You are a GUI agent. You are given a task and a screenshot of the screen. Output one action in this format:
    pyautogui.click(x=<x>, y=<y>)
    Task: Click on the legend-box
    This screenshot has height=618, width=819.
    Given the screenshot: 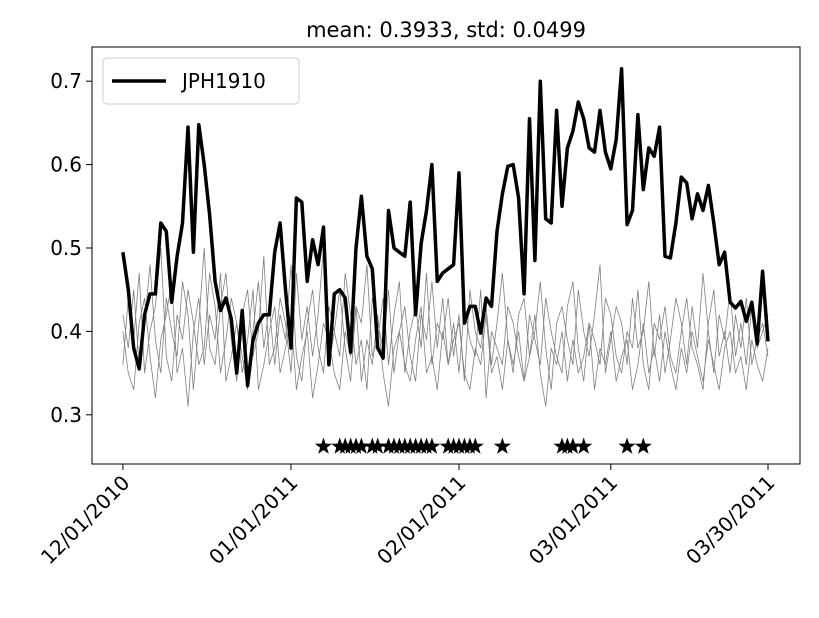 What is the action you would take?
    pyautogui.click(x=201, y=81)
    